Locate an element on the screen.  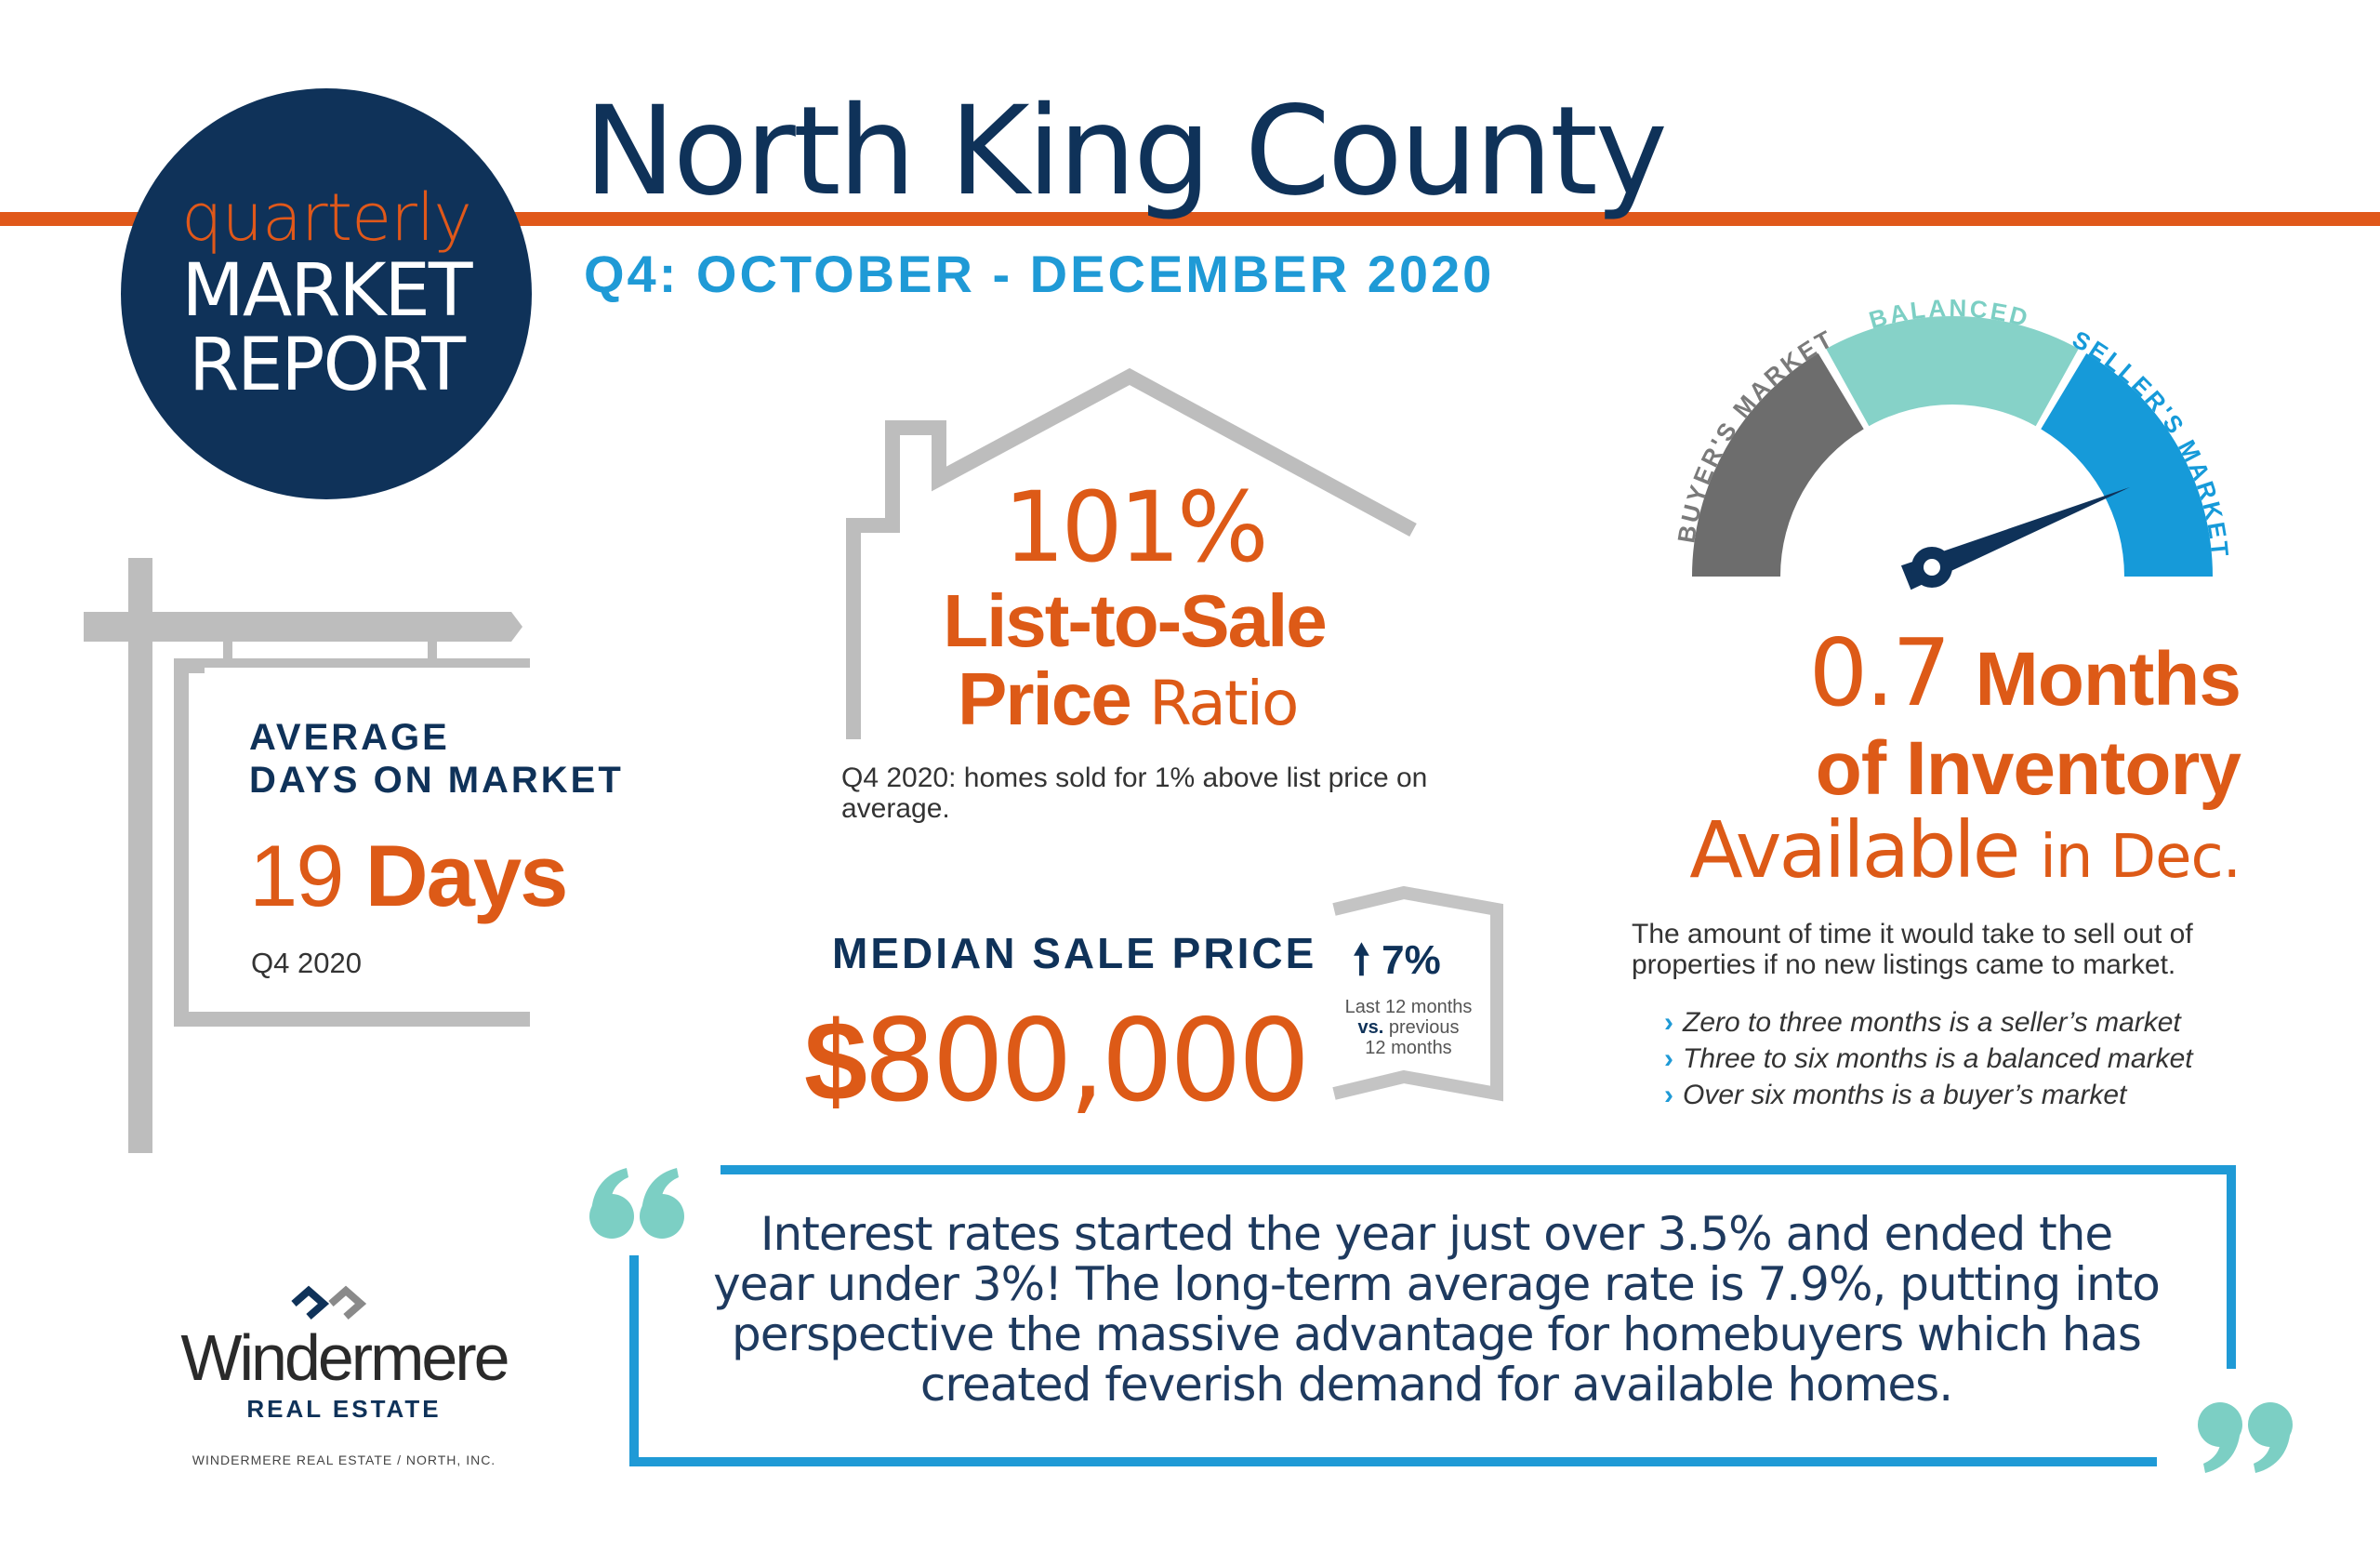
arrow-up-icon: 🠕 is located at coordinates (1361, 960).